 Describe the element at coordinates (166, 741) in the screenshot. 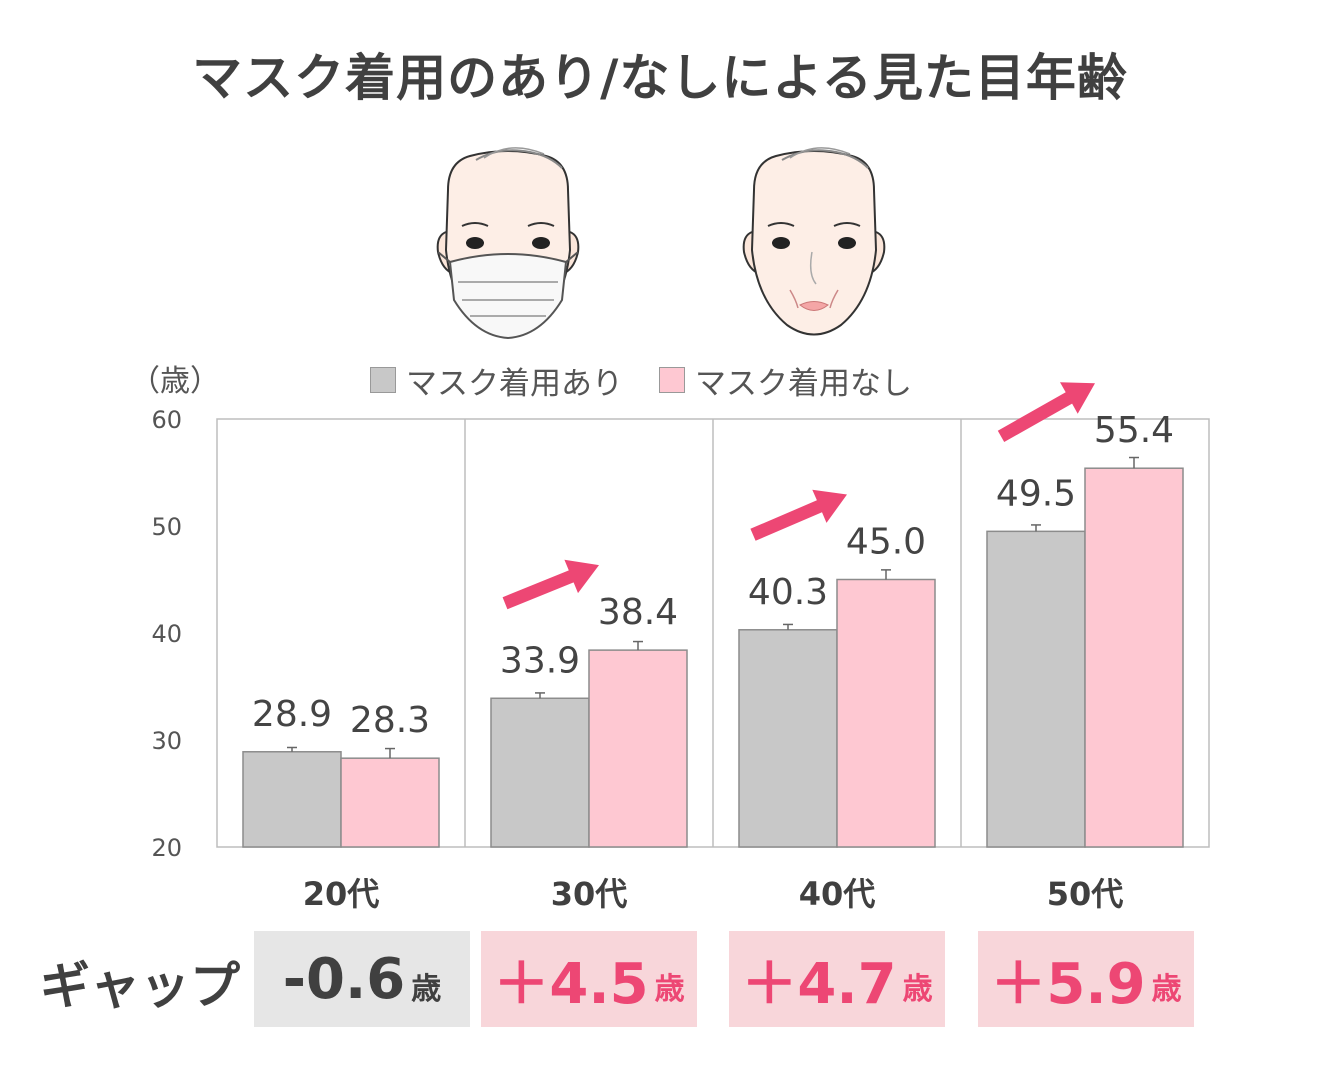

I see `y-tick-label: 30` at that location.